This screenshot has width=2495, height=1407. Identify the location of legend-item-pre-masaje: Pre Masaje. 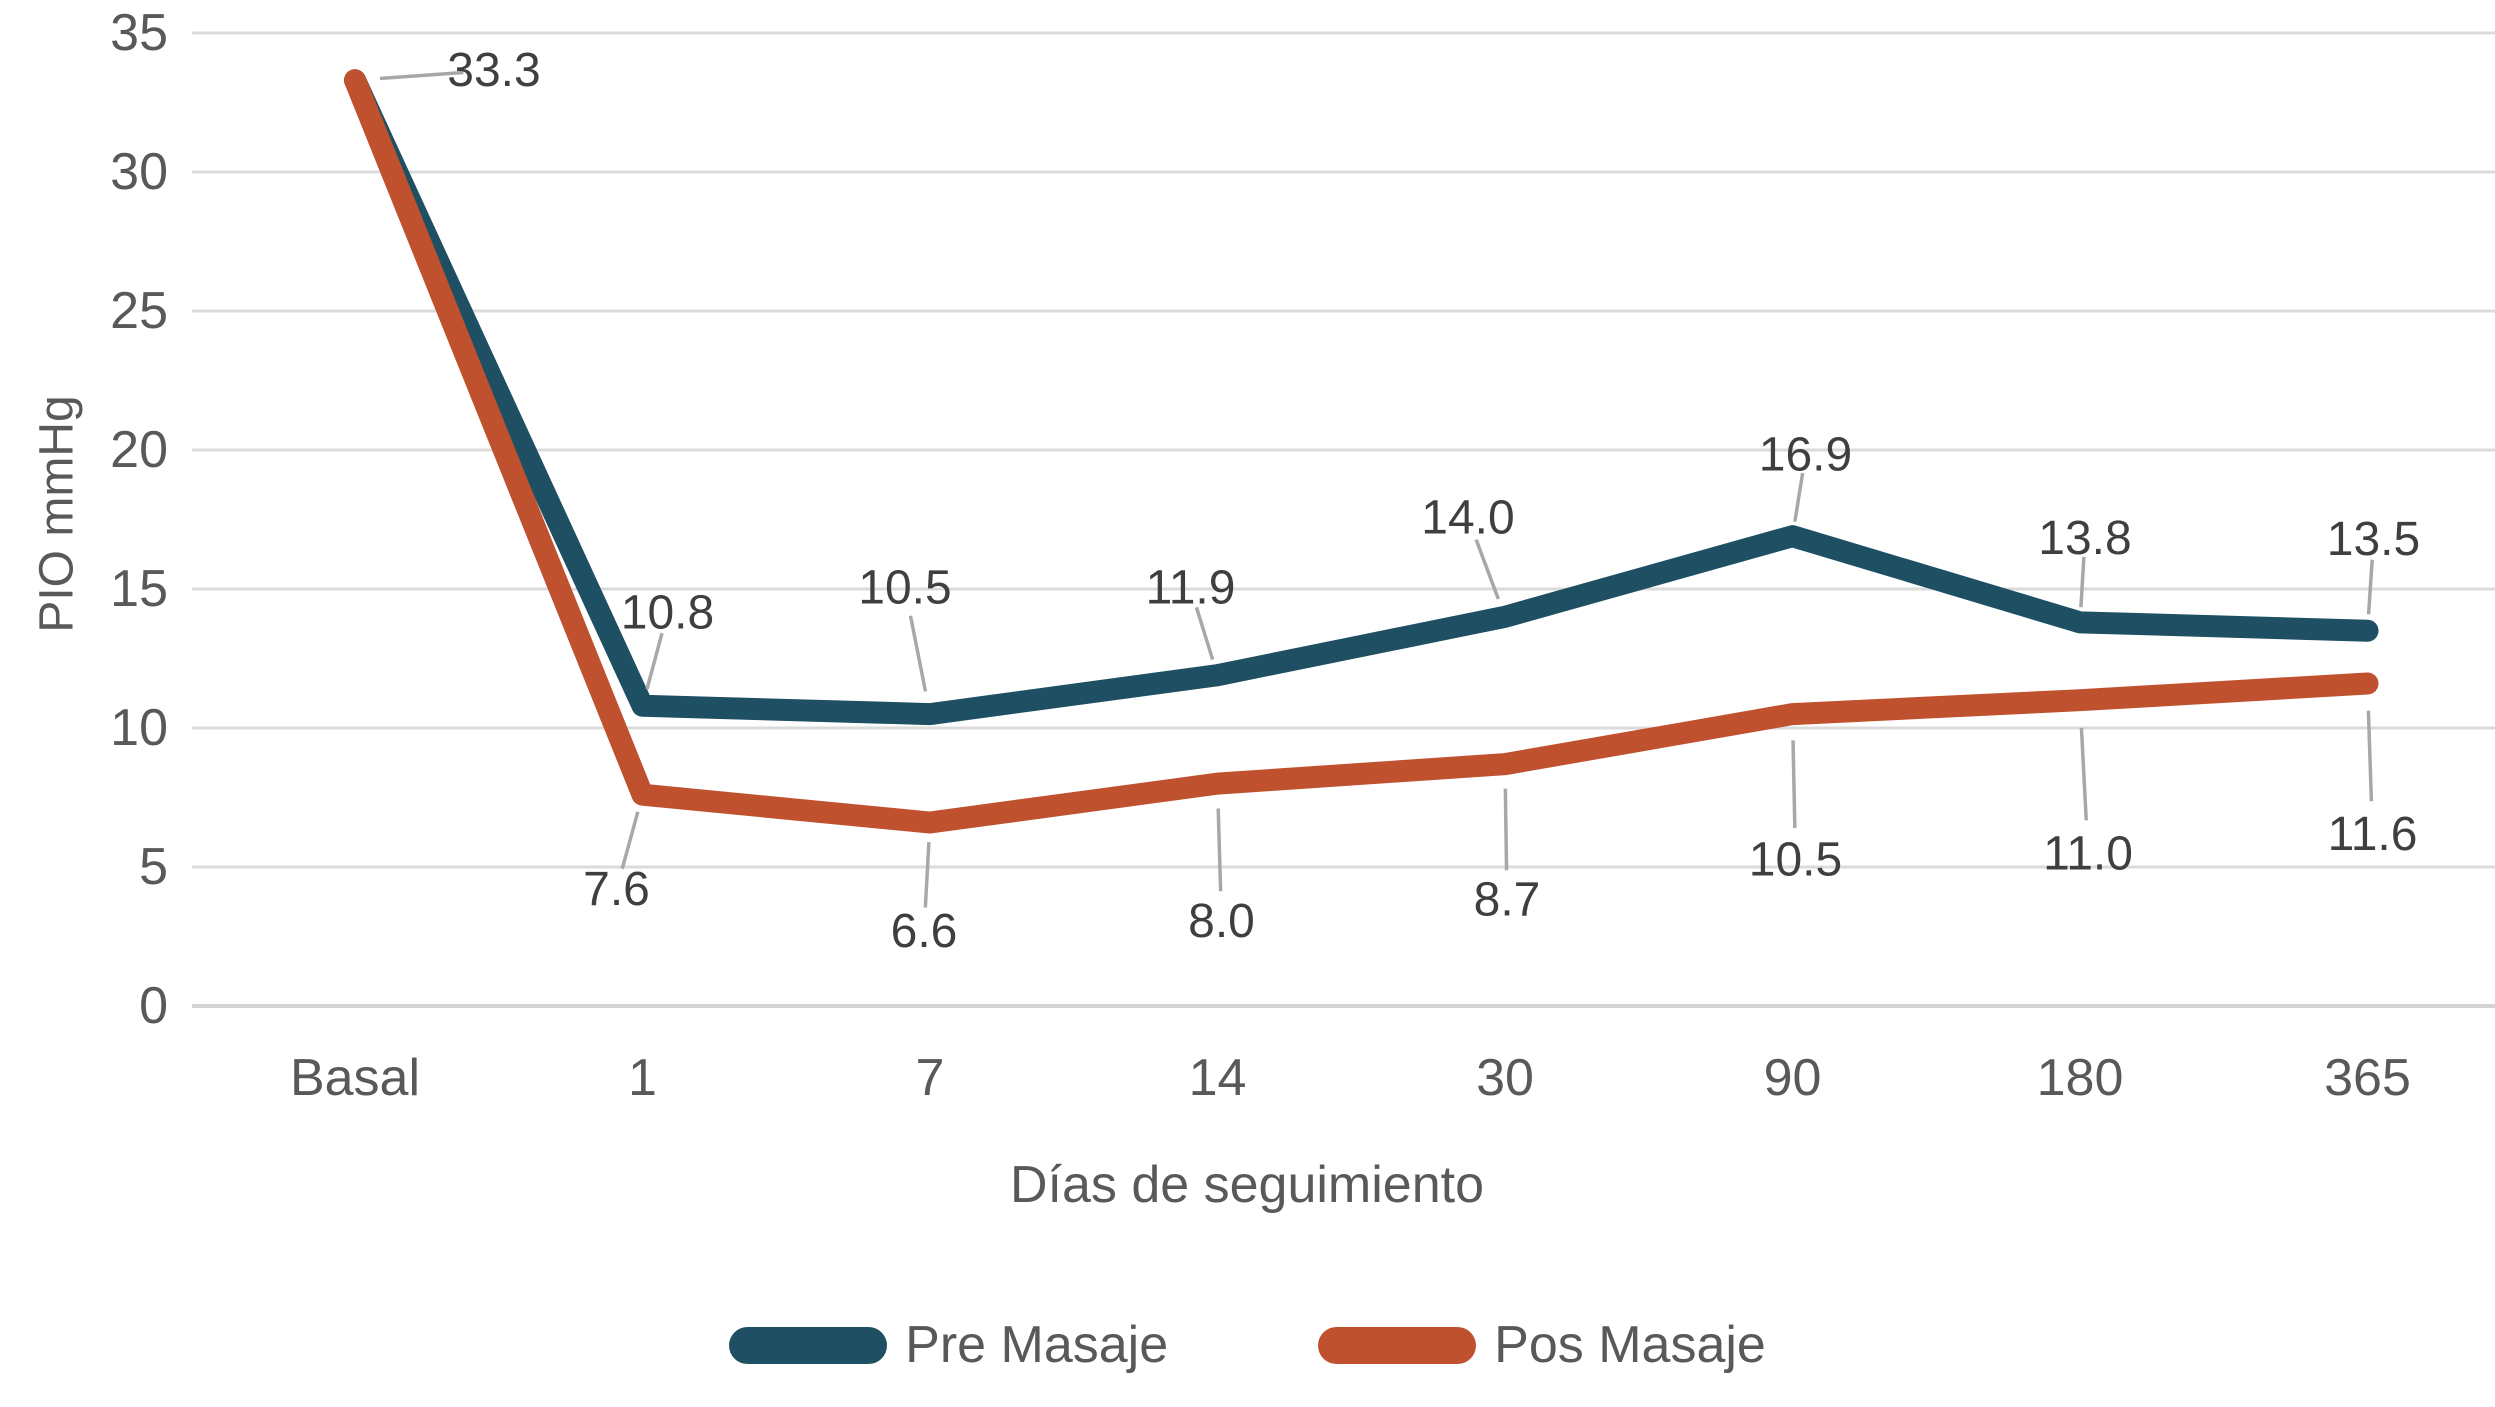
(948, 1345).